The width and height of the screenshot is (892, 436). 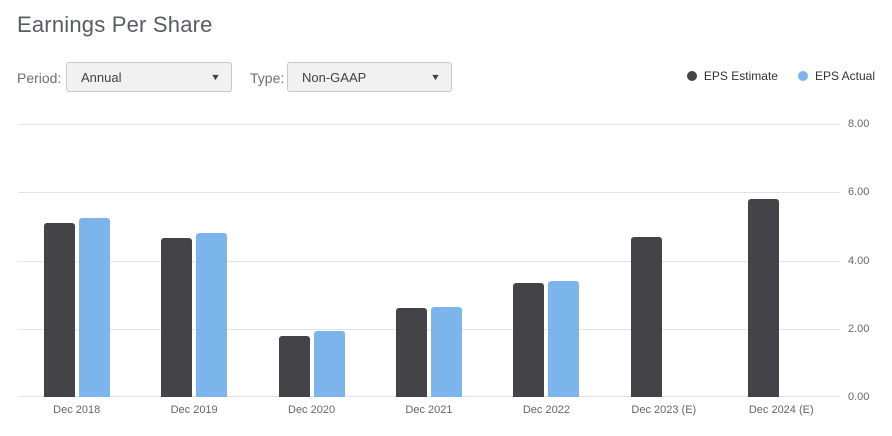 What do you see at coordinates (311, 270) in the screenshot?
I see `bar-group: Dec 2020` at bounding box center [311, 270].